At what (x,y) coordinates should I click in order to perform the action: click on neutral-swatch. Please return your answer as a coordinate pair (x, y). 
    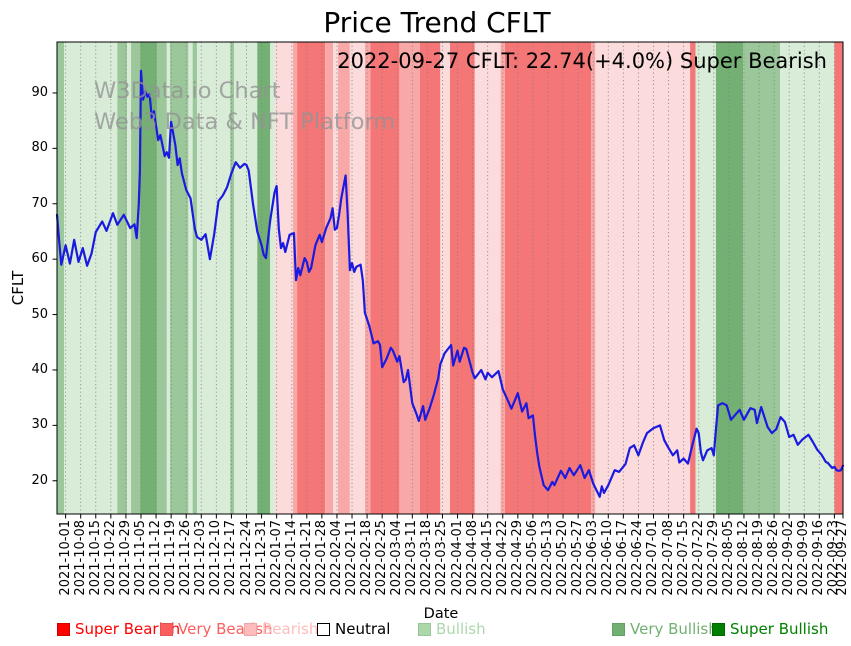
    Looking at the image, I should click on (323, 629).